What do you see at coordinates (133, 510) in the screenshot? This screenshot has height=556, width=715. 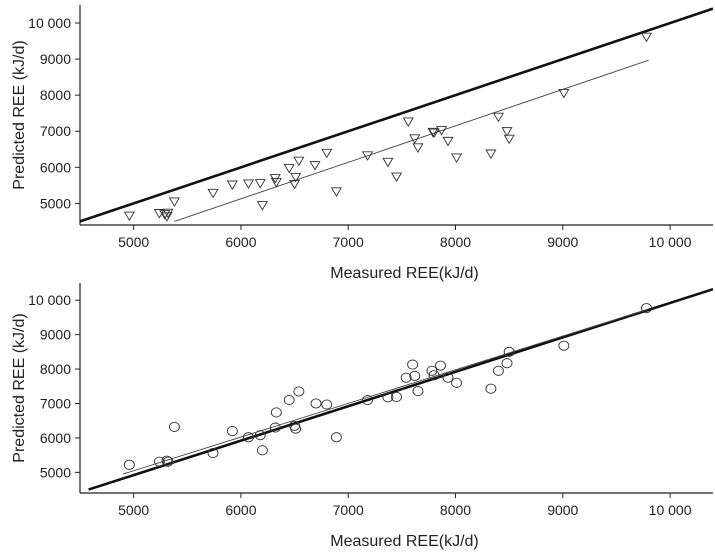 I see `x-tick-label: 5000` at bounding box center [133, 510].